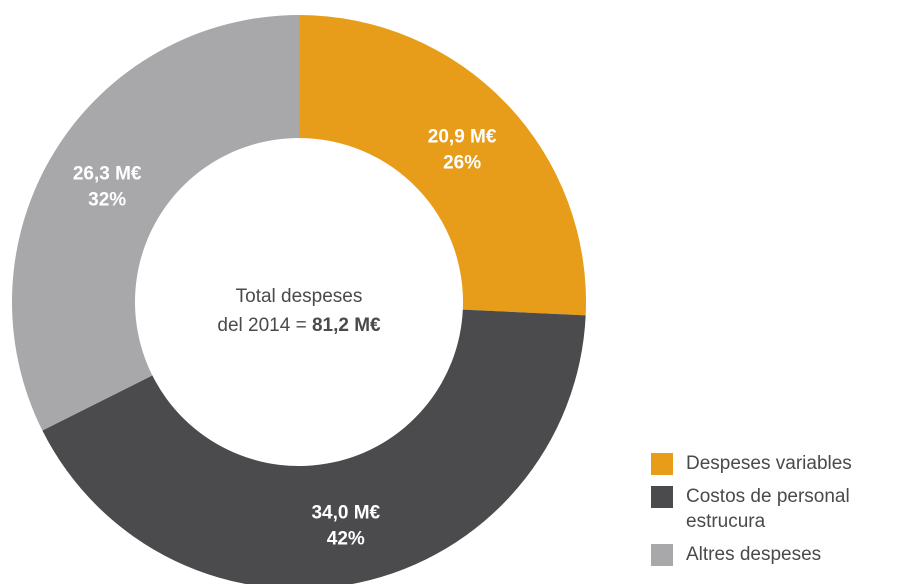 Image resolution: width=900 pixels, height=584 pixels. Describe the element at coordinates (462, 162) in the screenshot. I see `slice-percent-label-0: 26%` at that location.